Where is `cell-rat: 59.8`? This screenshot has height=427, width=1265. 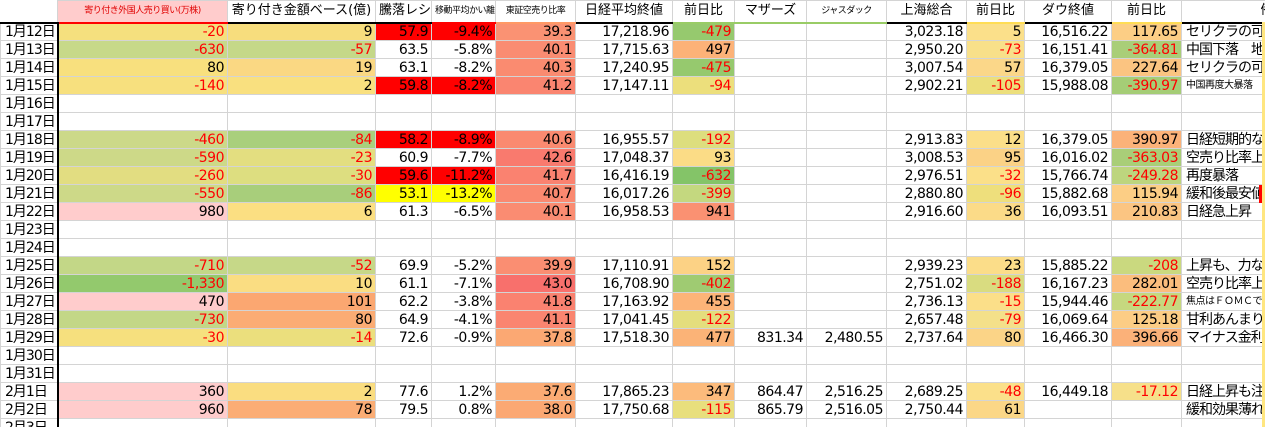
cell-rat: 59.8 is located at coordinates (403, 85).